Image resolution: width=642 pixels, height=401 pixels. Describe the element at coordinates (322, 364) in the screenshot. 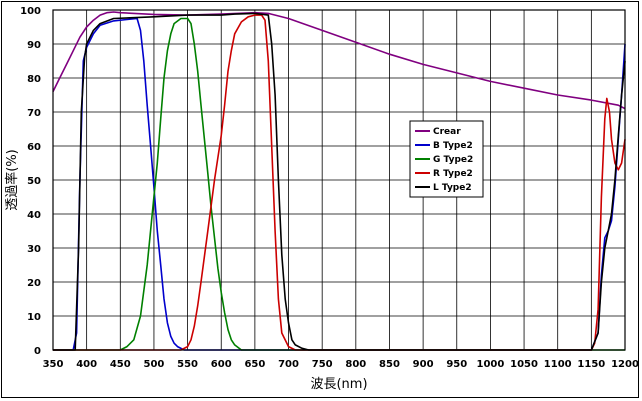

I see `x-tick-label: 750` at that location.